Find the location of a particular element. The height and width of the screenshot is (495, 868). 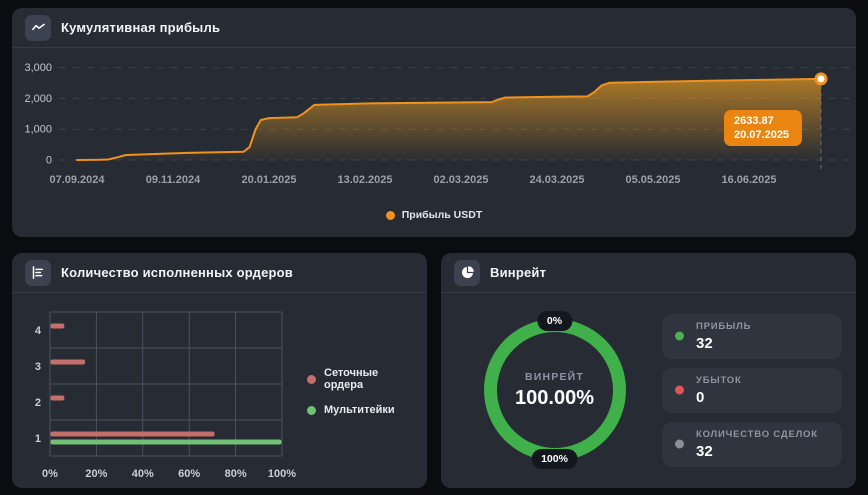

y-axis-tick-label: 1,000 is located at coordinates (38, 130).